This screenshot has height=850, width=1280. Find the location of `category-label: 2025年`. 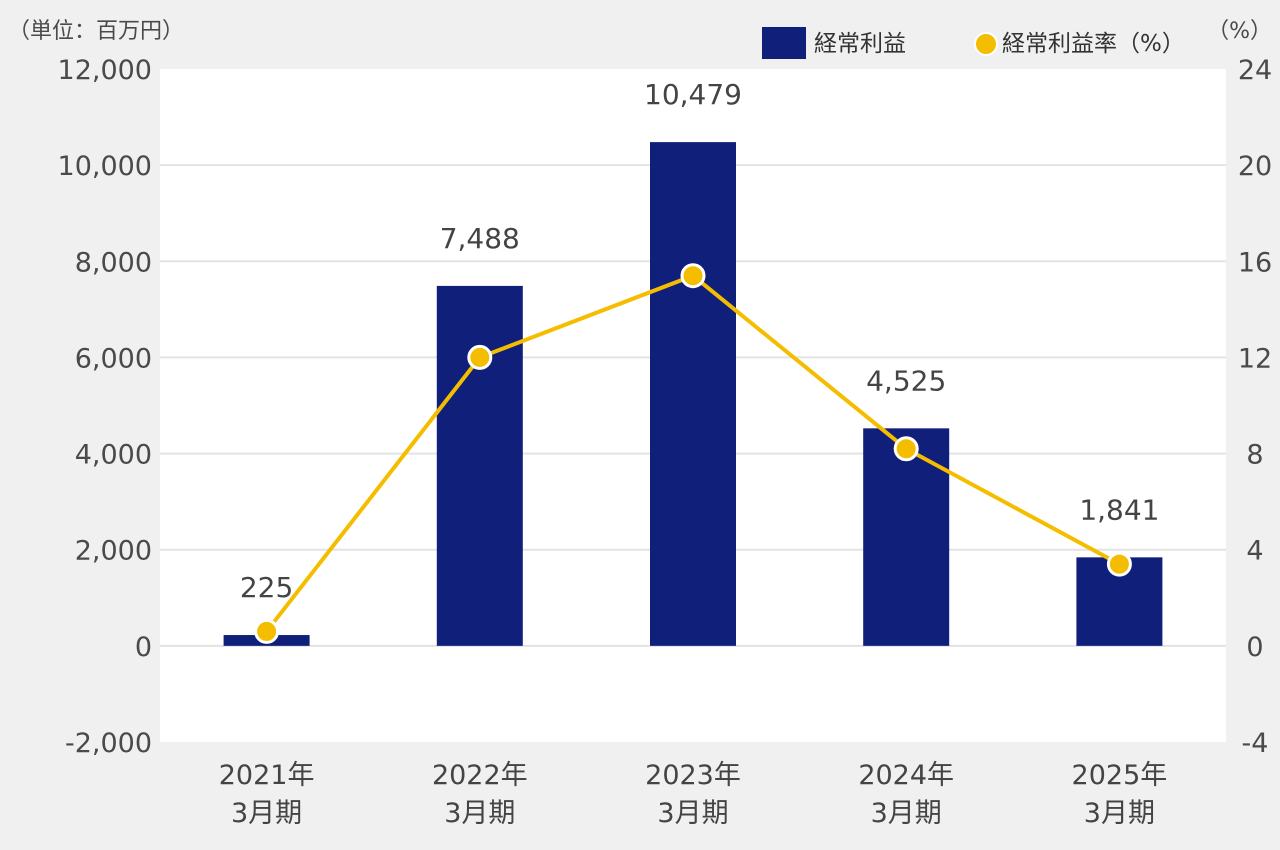

category-label: 2025年 is located at coordinates (1120, 775).